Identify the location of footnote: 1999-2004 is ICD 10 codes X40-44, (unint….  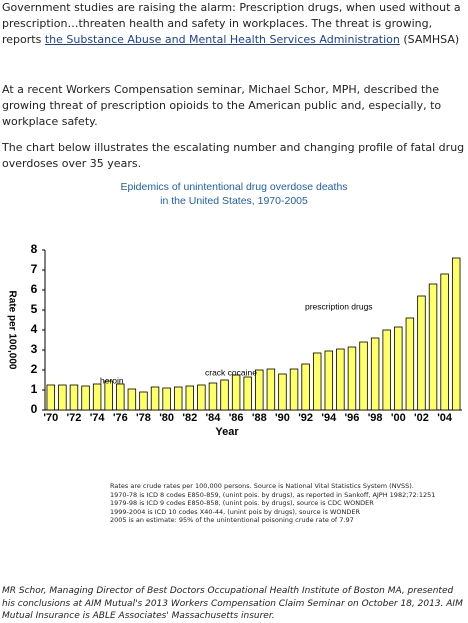
(235, 511).